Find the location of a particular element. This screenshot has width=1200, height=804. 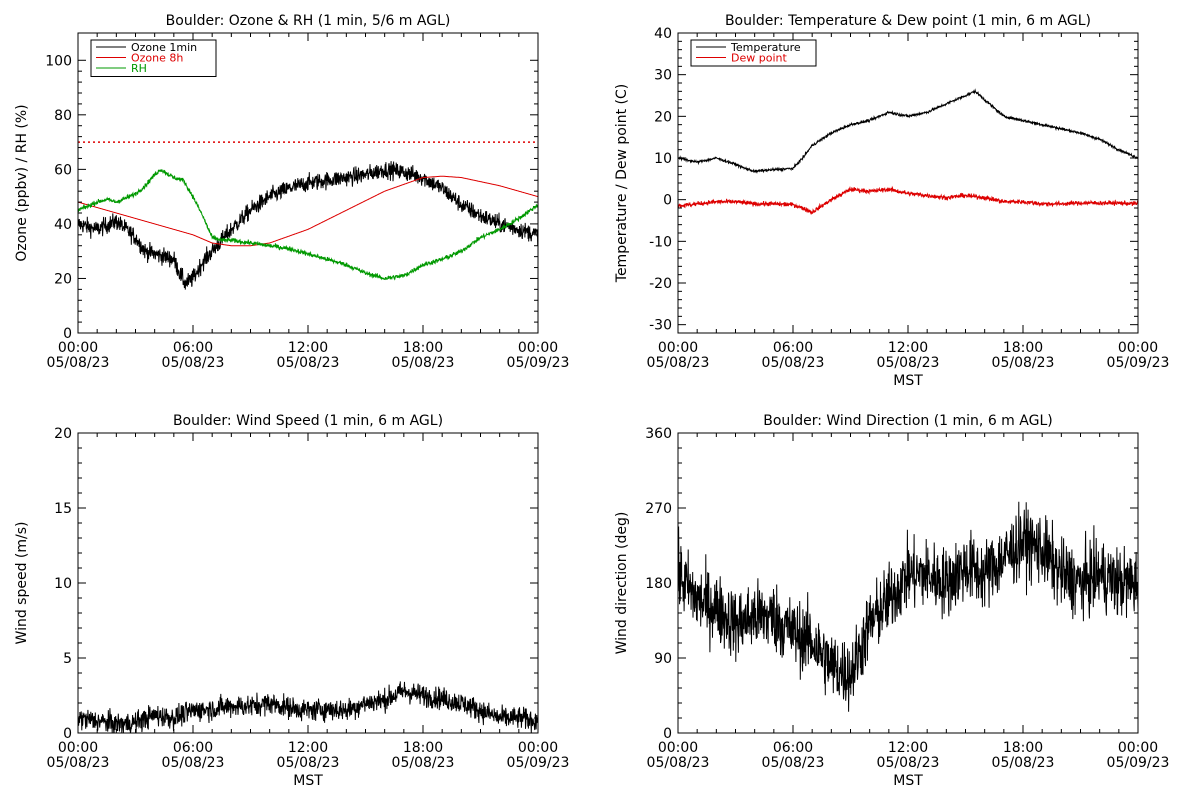

y-axis-label: Wind speed (m/s) is located at coordinates (22, 583).